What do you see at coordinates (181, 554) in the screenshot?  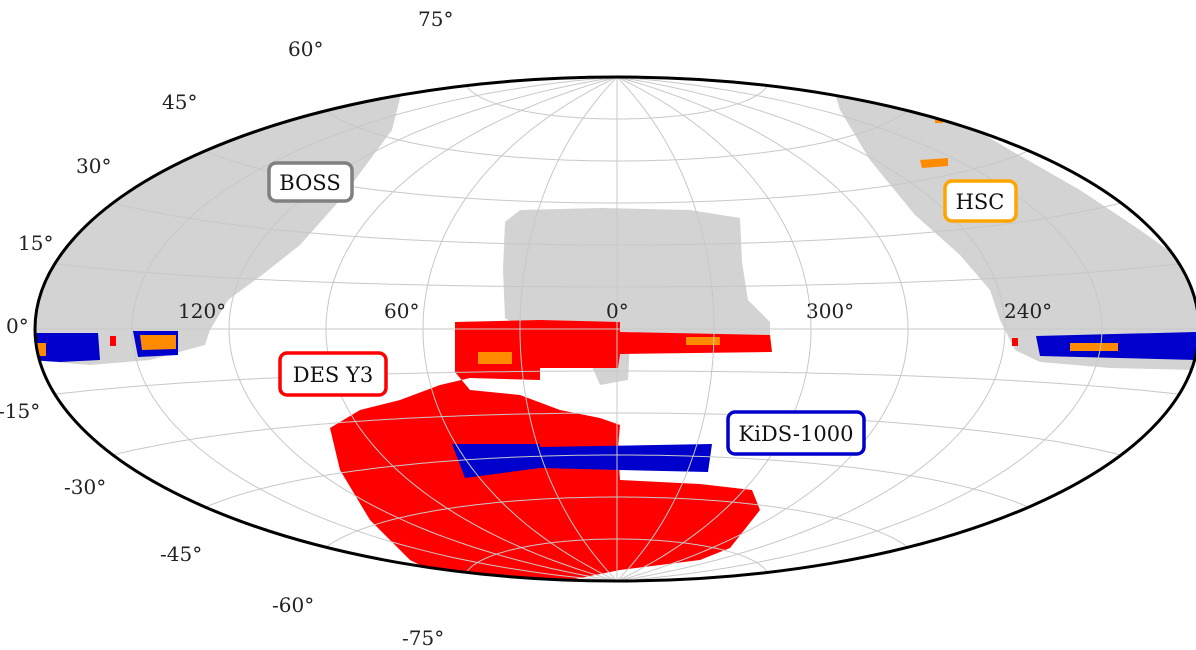 I see `lat-label-m45: -45°` at bounding box center [181, 554].